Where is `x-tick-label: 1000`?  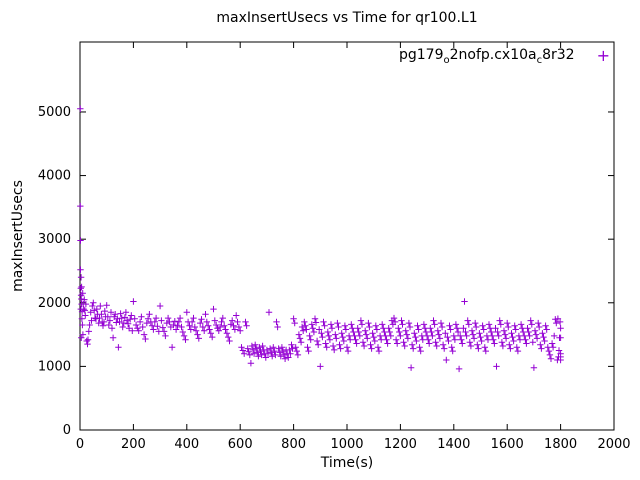 x-tick-label: 1000 is located at coordinates (346, 444).